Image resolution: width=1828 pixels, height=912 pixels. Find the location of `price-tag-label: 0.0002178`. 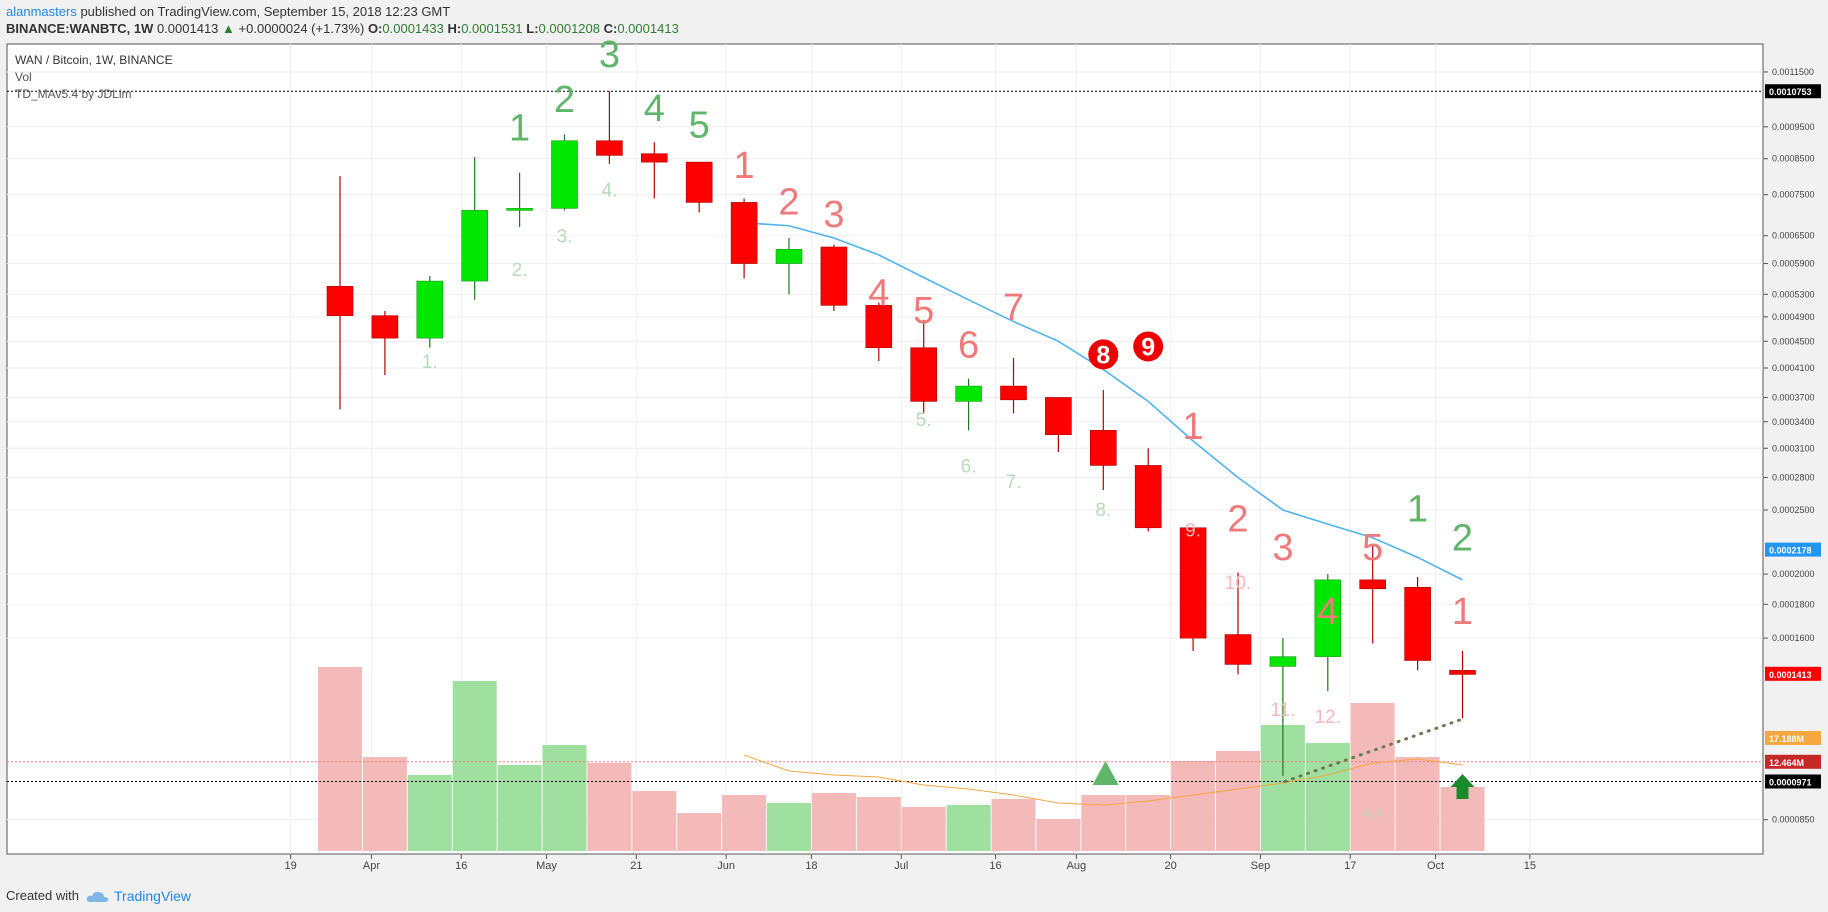

price-tag-label: 0.0002178 is located at coordinates (1790, 551).